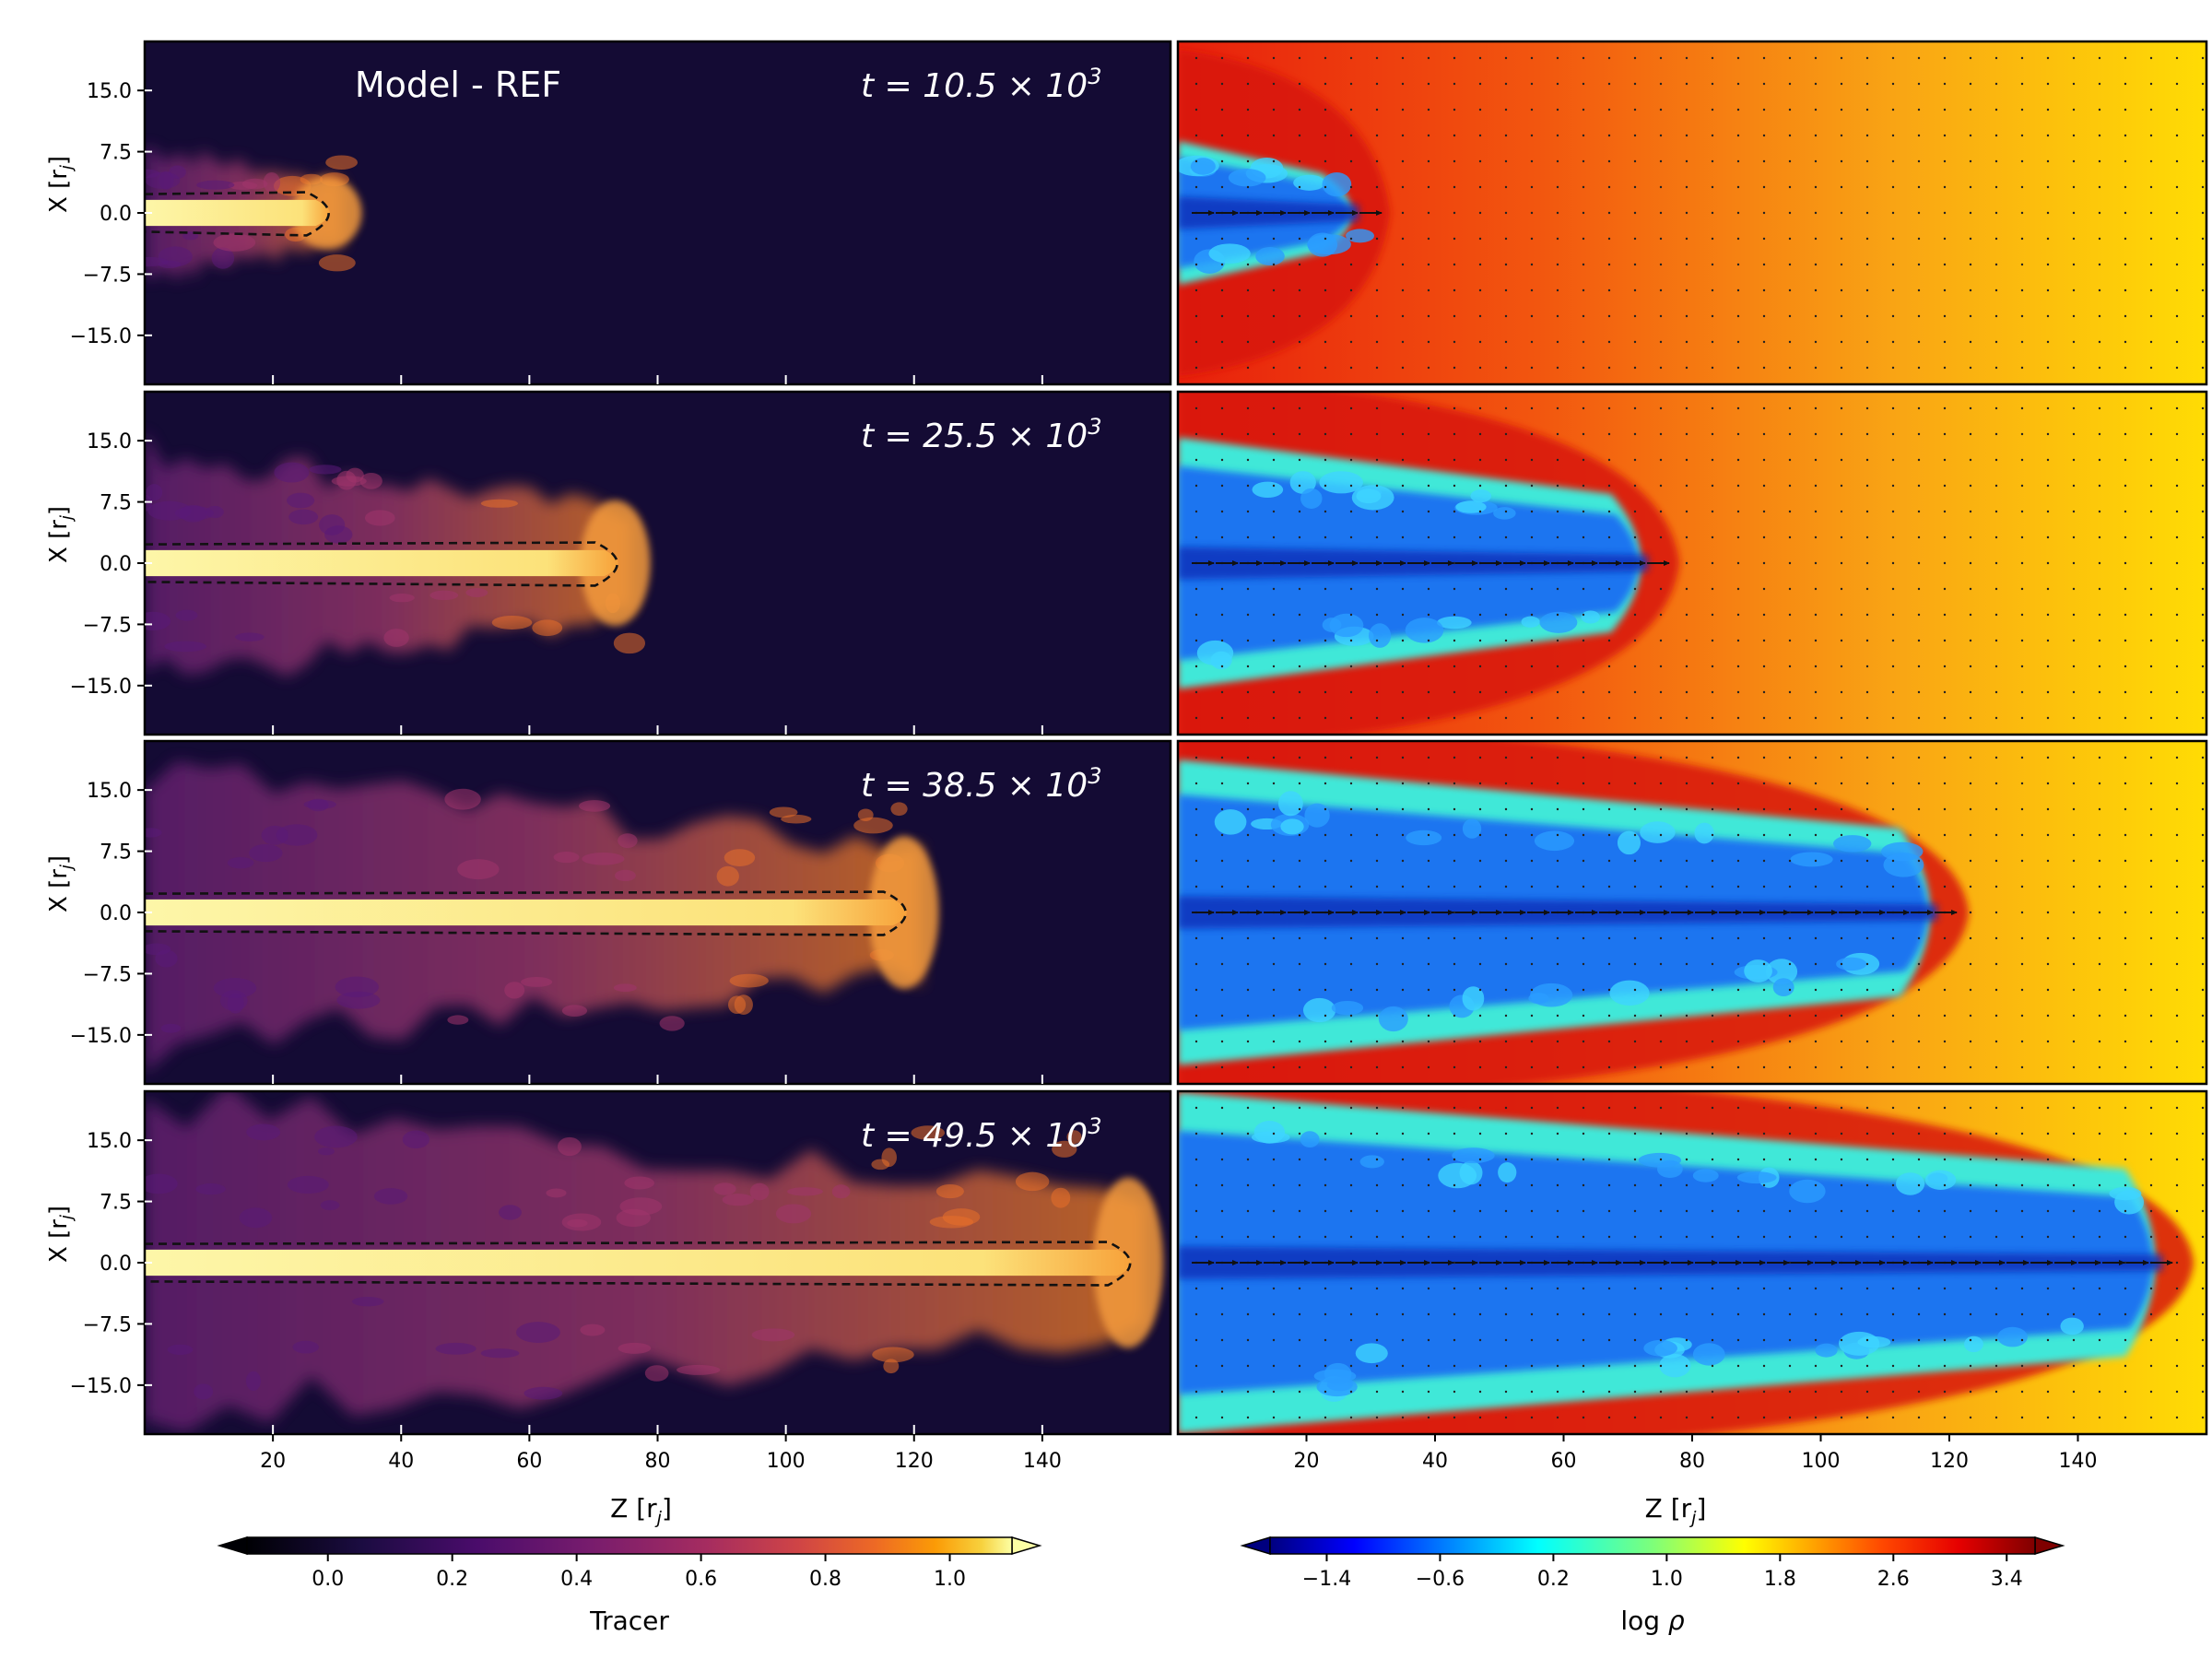  I want to click on x-tick-label: 140, so click(2078, 1461).